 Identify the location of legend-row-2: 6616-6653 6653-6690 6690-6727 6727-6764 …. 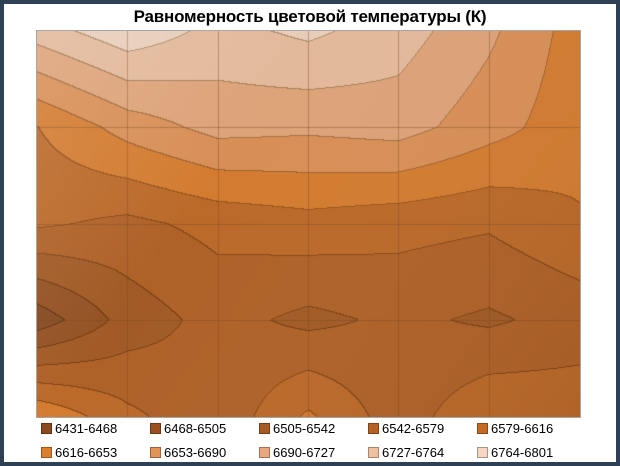
(313, 452).